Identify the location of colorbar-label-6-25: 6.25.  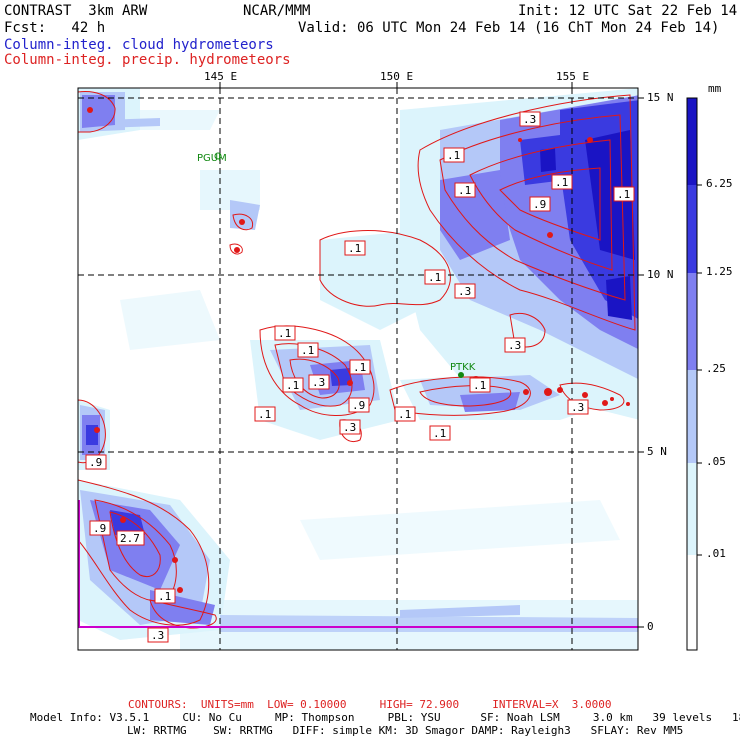
(719, 183).